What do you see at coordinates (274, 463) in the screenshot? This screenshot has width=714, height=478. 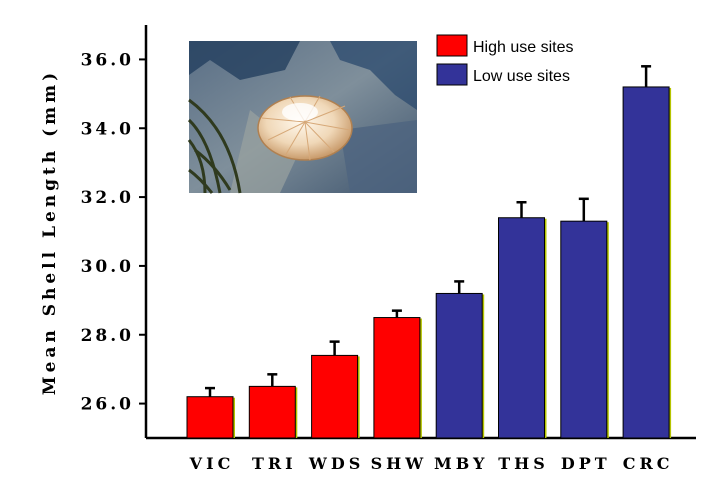 I see `x-tick-label: TRI` at bounding box center [274, 463].